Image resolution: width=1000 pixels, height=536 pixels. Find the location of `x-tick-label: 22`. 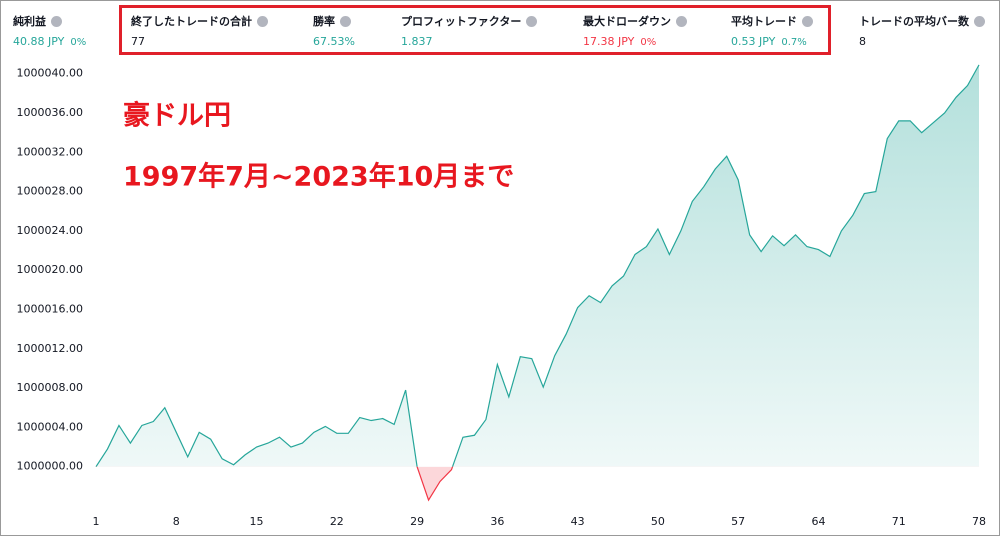

x-tick-label: 22 is located at coordinates (337, 521).